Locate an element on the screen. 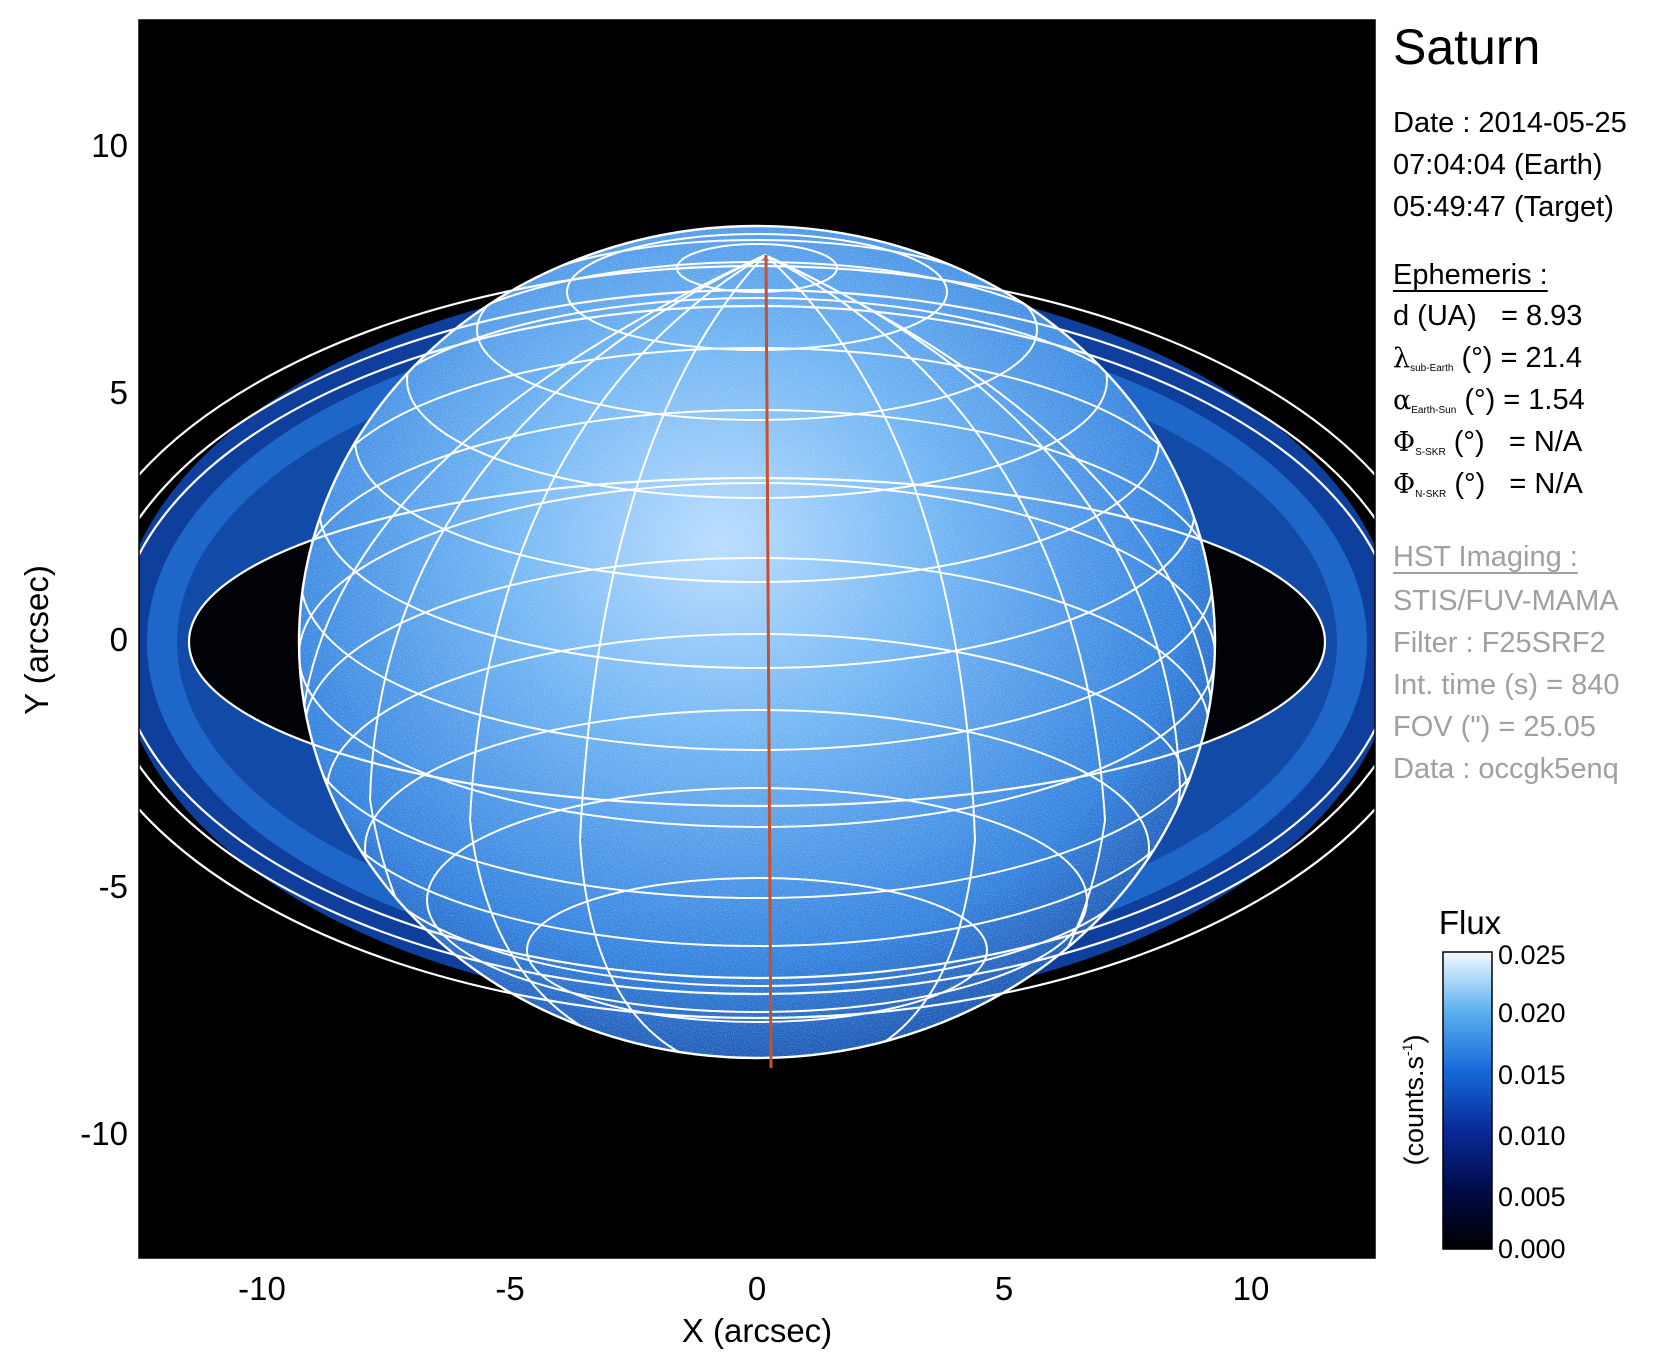  y-tick-label: 5 is located at coordinates (119, 392).